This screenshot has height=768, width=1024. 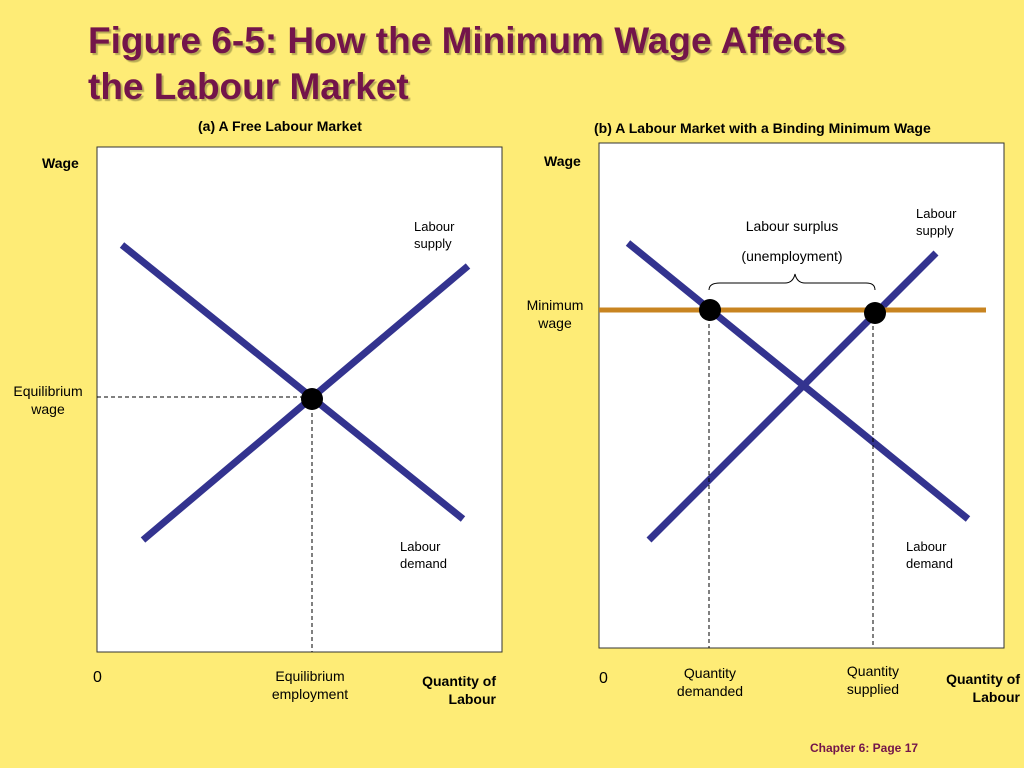 I want to click on panel-a-origin-label: 0, so click(x=97, y=677).